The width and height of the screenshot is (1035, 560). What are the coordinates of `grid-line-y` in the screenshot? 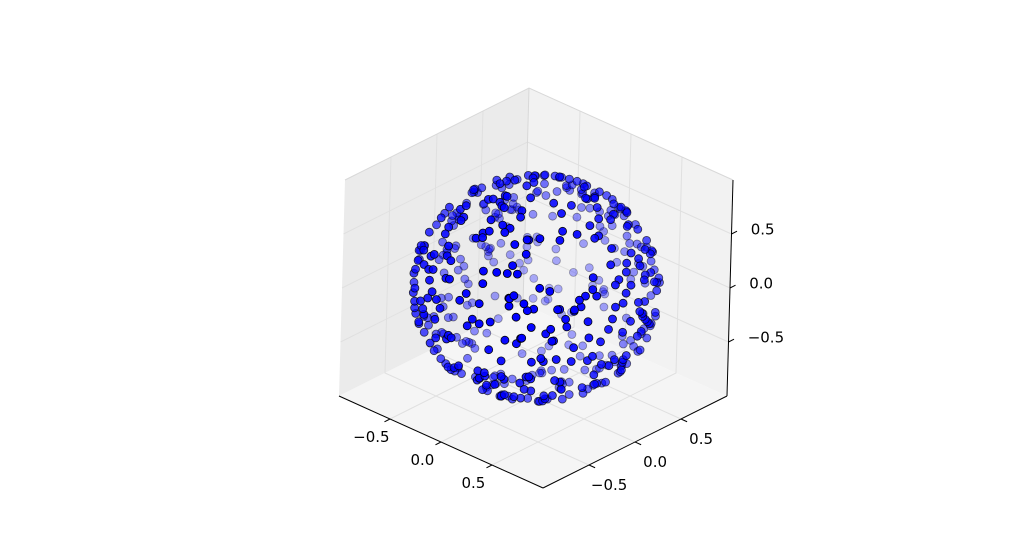 It's located at (487, 311).